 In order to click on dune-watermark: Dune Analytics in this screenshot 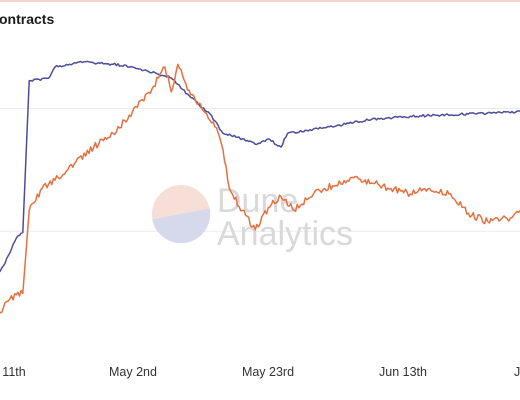, I will do `click(252, 217)`.